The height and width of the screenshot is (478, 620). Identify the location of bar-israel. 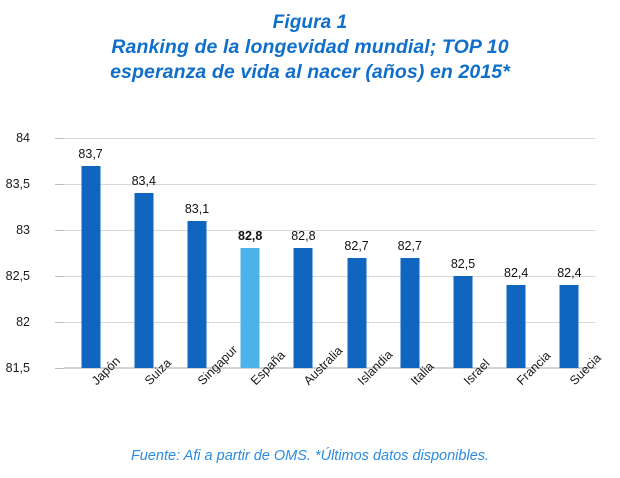
(463, 322).